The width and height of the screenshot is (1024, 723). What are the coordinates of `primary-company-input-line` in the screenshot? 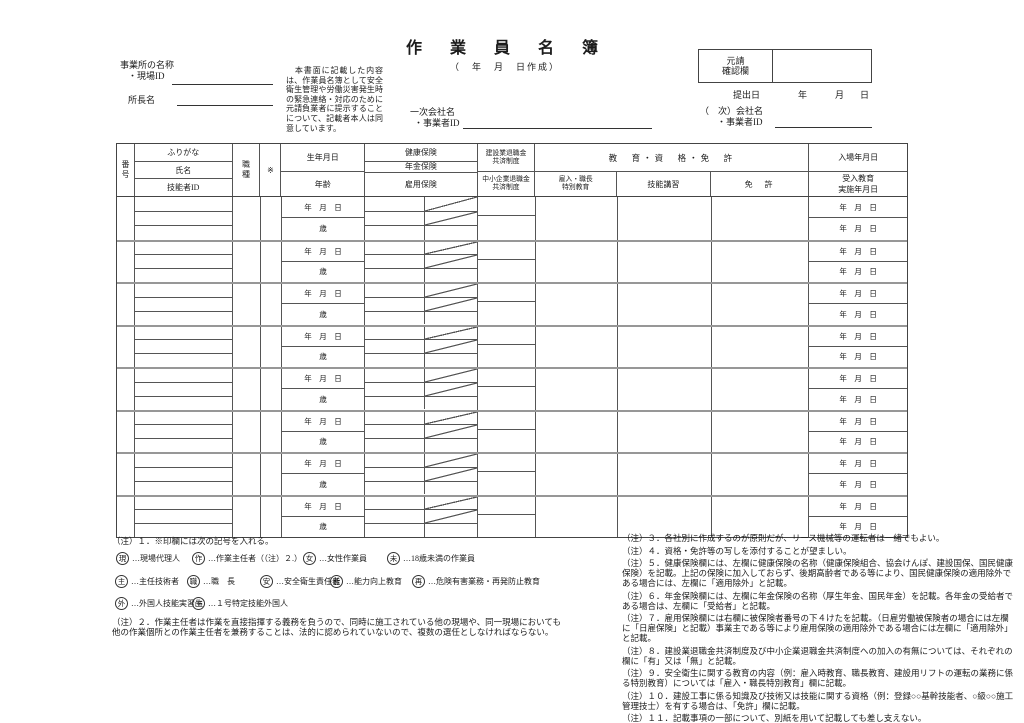 It's located at (557, 128).